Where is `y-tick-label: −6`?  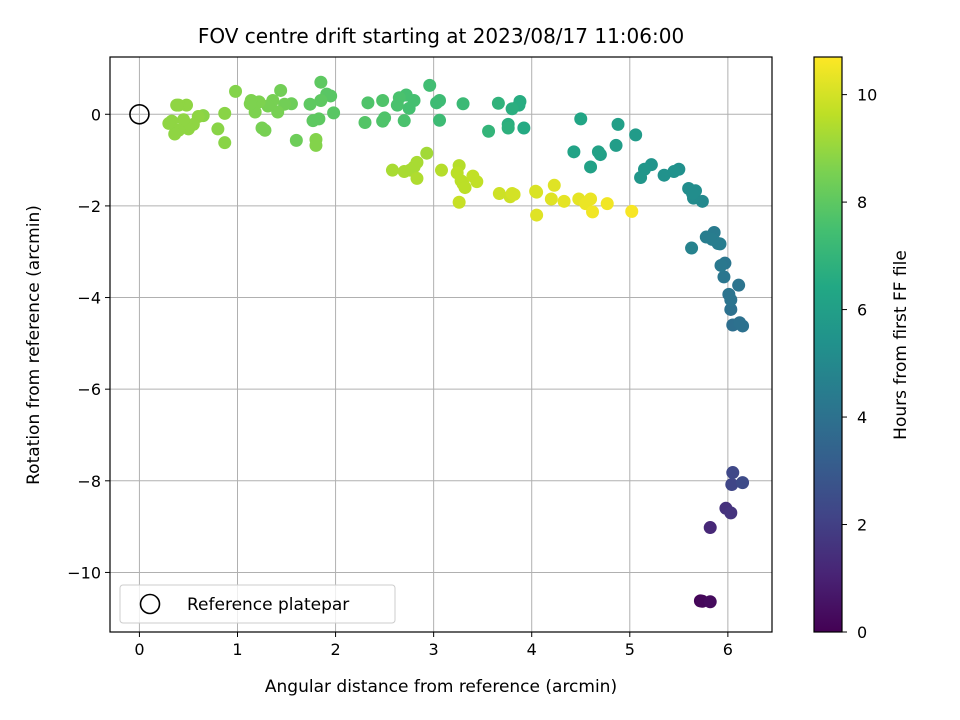 y-tick-label: −6 is located at coordinates (89, 389).